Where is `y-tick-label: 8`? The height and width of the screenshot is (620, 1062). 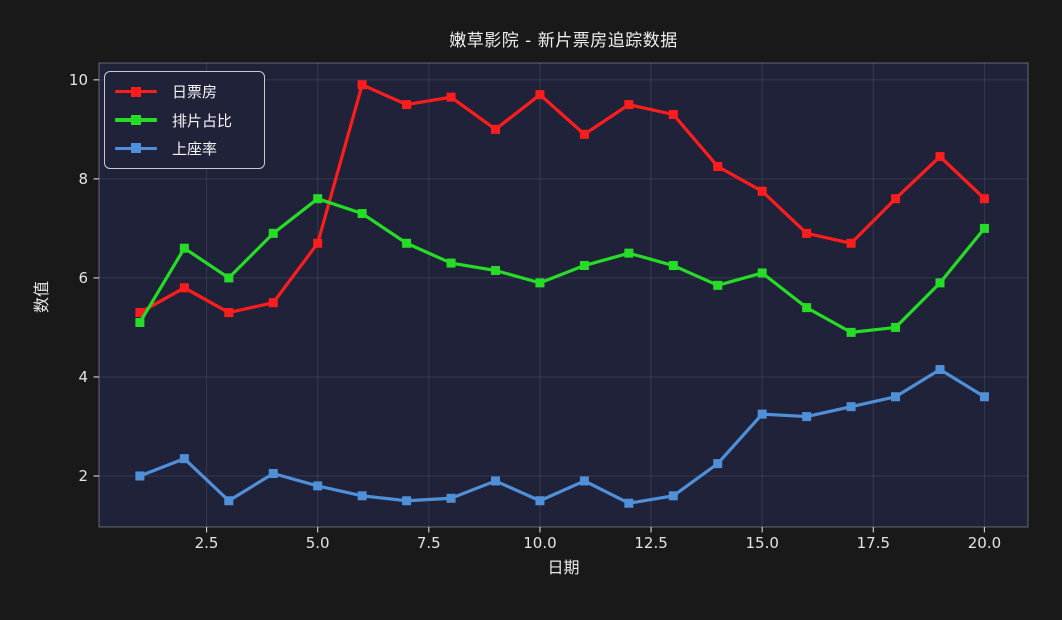 y-tick-label: 8 is located at coordinates (83, 179).